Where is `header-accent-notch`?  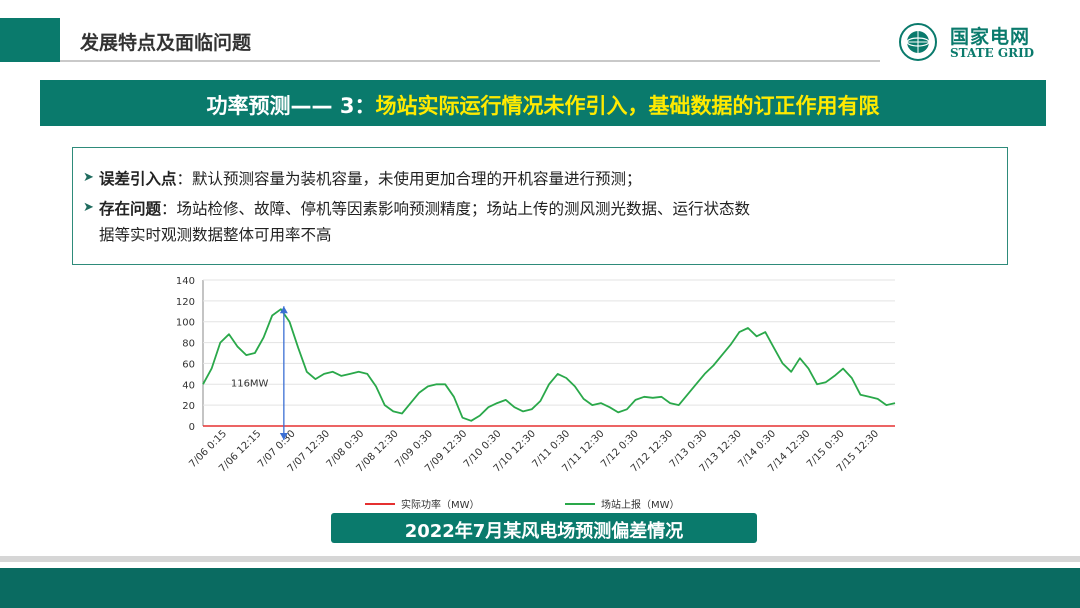
header-accent-notch is located at coordinates (53, 40).